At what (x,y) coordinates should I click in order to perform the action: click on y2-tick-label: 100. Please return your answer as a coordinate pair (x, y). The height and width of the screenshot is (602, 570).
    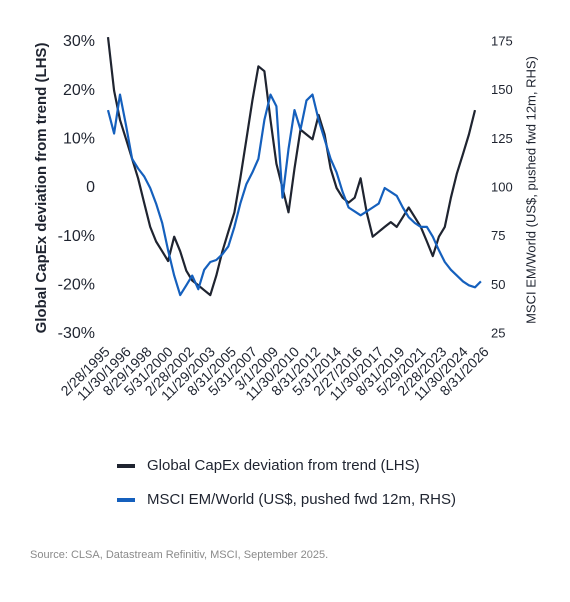
    Looking at the image, I should click on (502, 186).